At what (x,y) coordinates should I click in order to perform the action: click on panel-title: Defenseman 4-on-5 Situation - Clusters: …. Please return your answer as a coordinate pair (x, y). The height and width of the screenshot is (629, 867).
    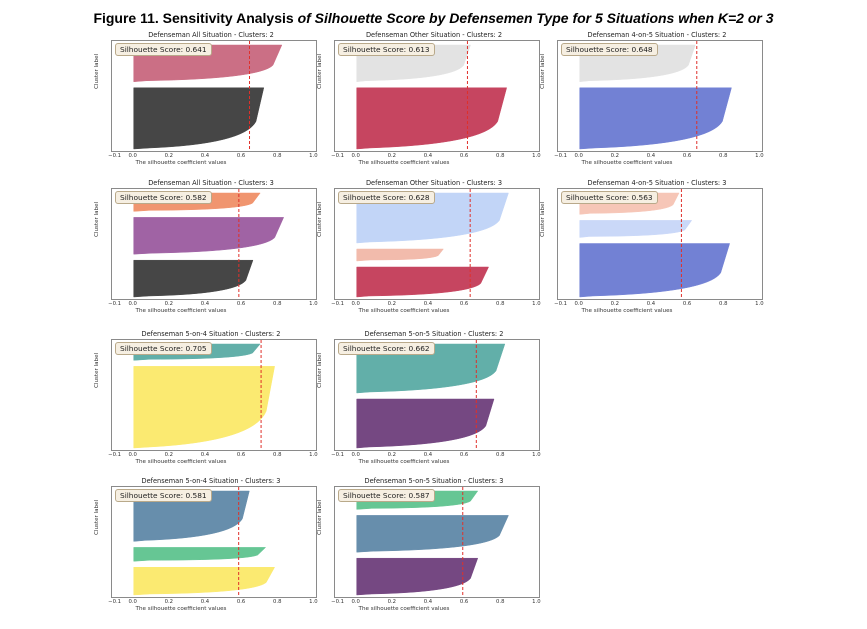
    Looking at the image, I should click on (657, 35).